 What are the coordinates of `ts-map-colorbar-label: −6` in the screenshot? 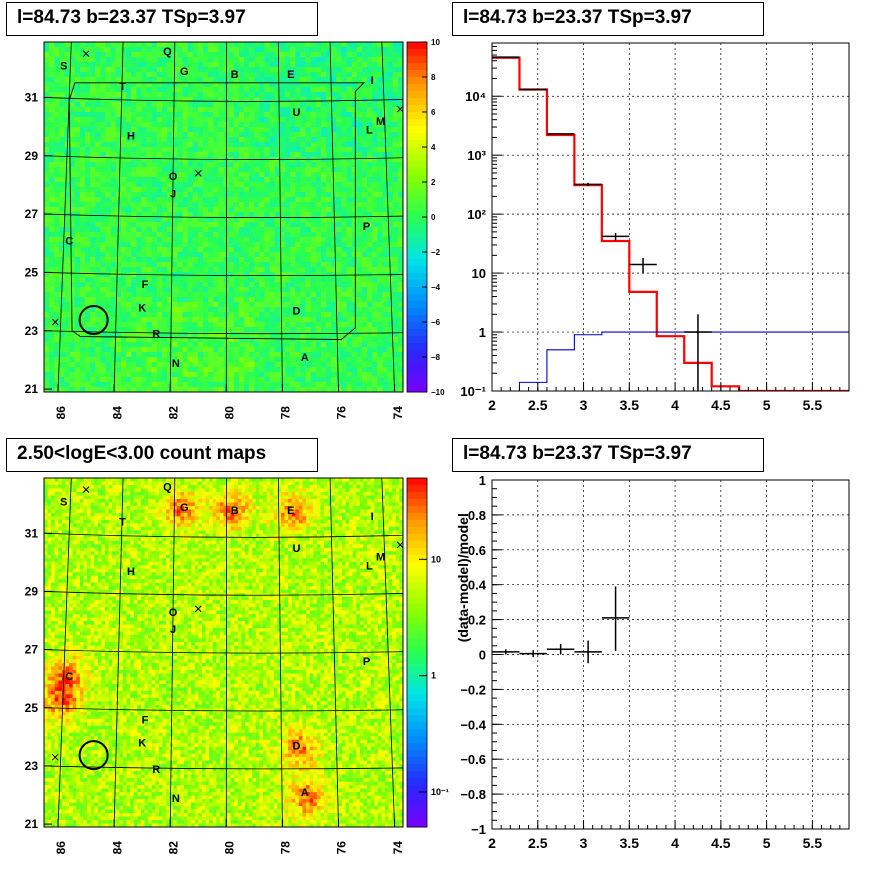 It's located at (436, 322).